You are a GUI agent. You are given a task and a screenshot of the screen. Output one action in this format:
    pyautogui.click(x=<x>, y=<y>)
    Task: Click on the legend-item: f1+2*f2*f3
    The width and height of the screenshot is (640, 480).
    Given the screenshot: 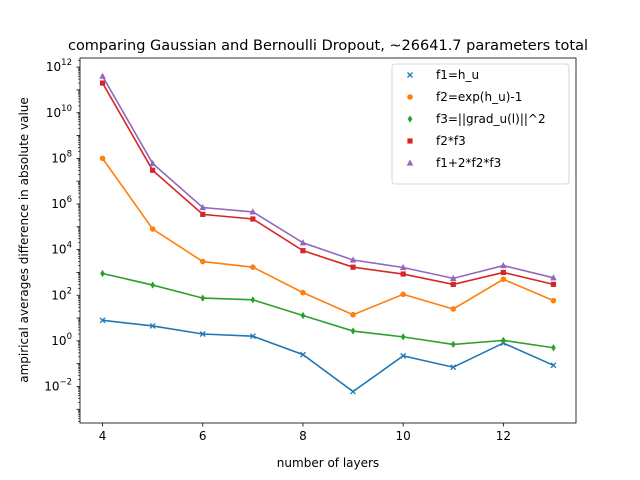 What is the action you would take?
    pyautogui.click(x=453, y=163)
    